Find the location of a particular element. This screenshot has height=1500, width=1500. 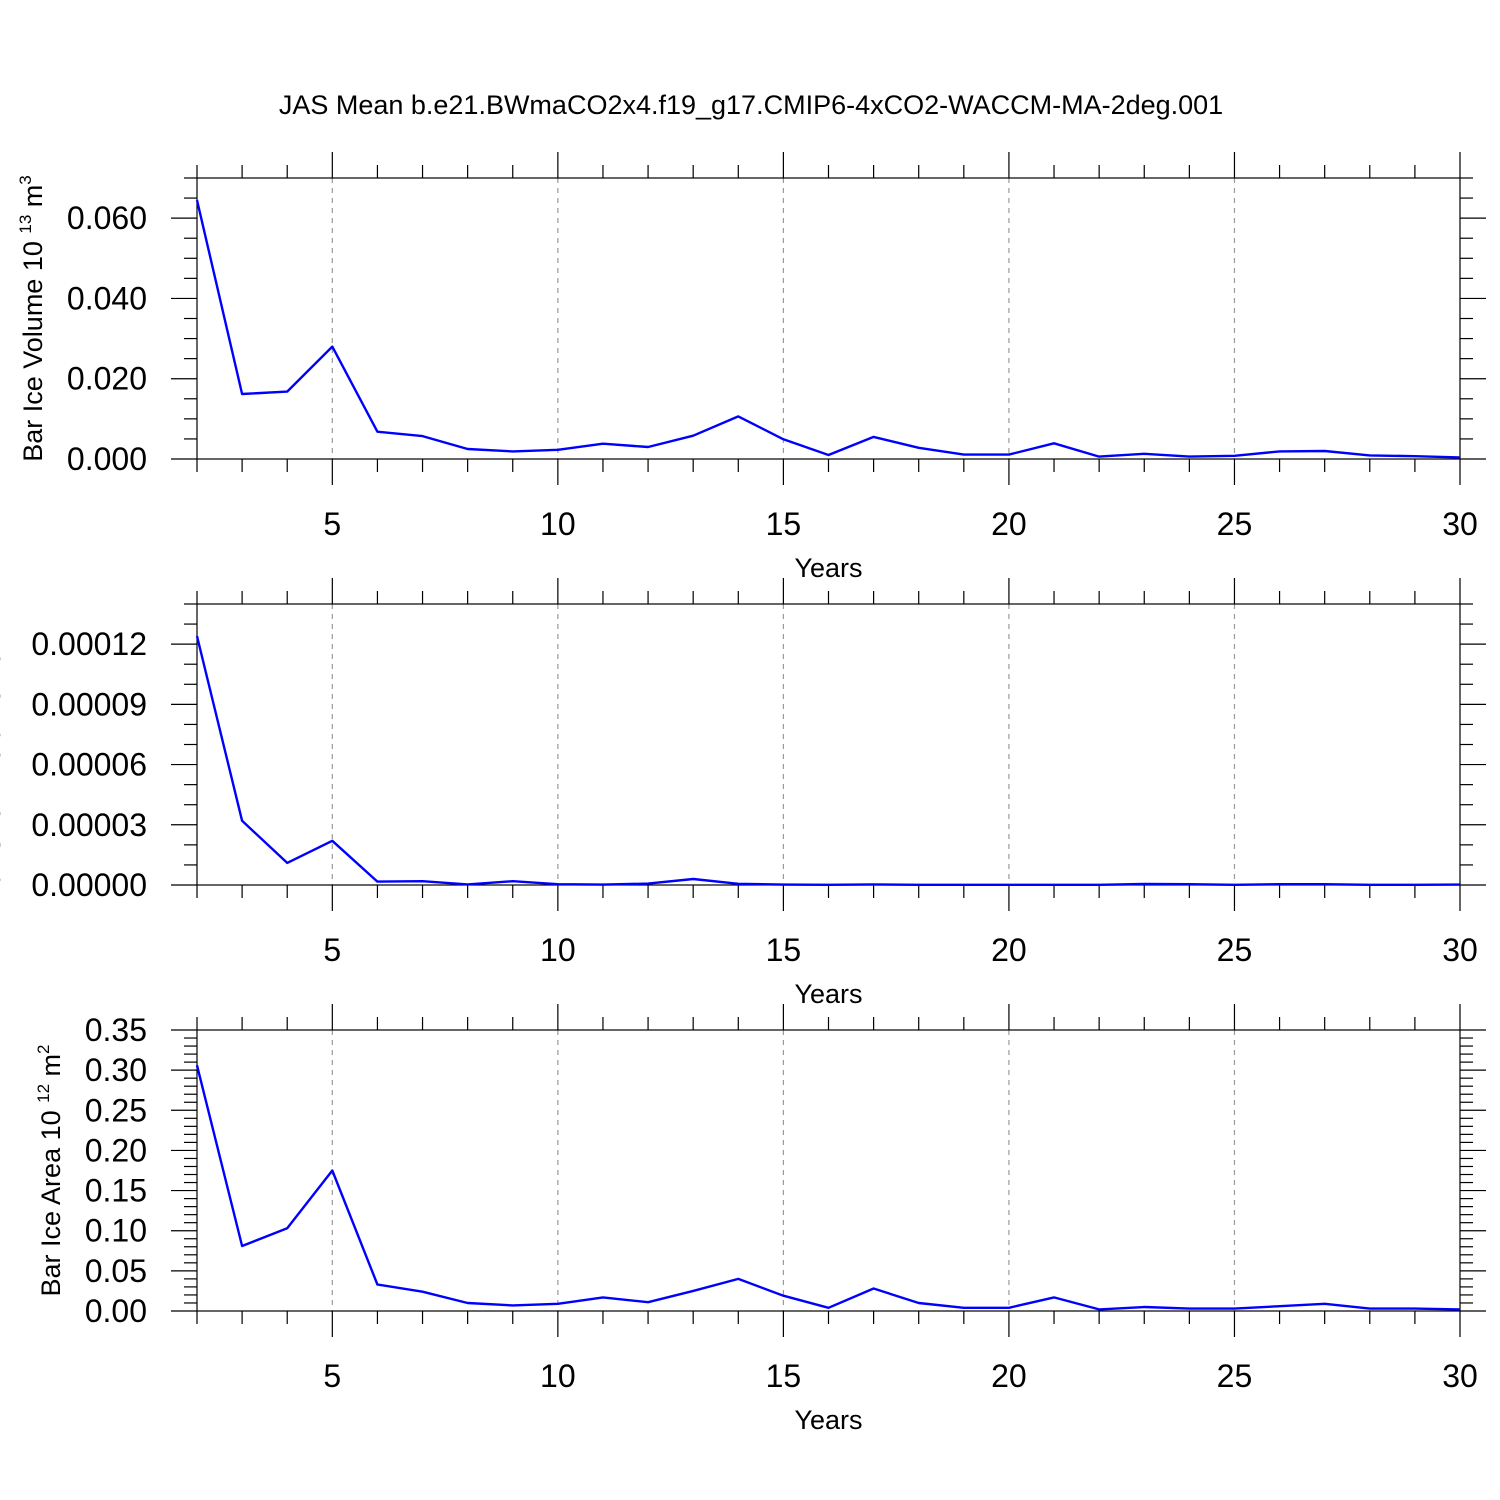

y-tick-label: 0.00012 is located at coordinates (89, 644).